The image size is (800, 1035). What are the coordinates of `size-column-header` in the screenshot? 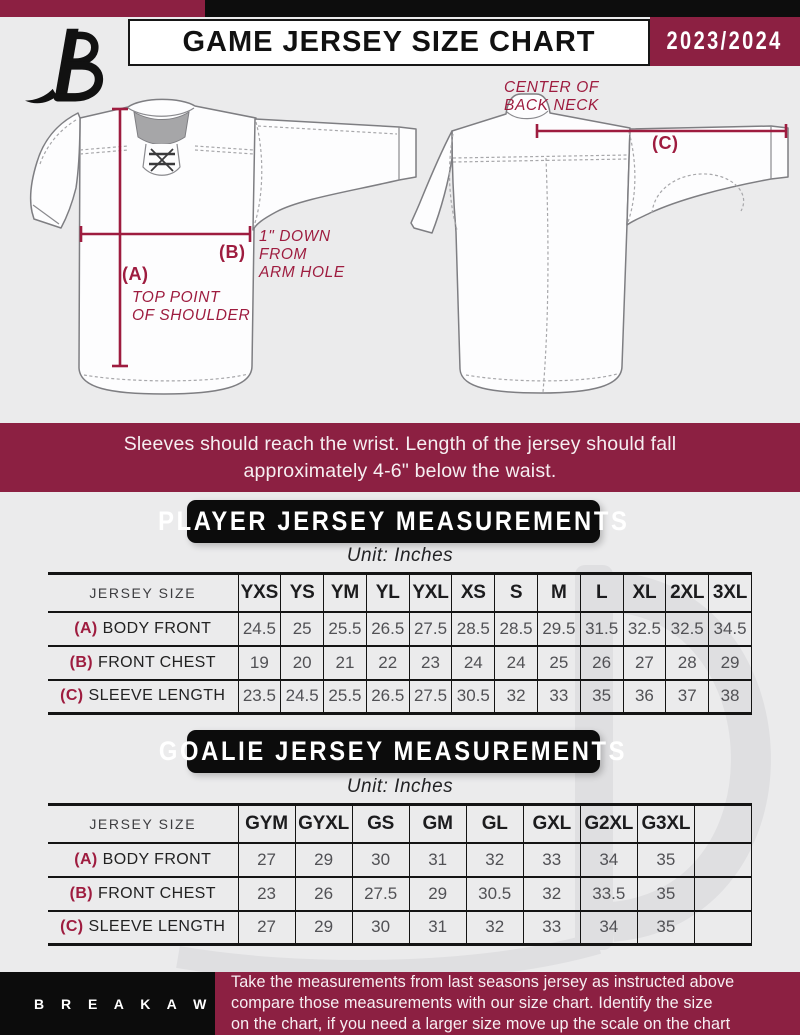 It's located at (723, 824).